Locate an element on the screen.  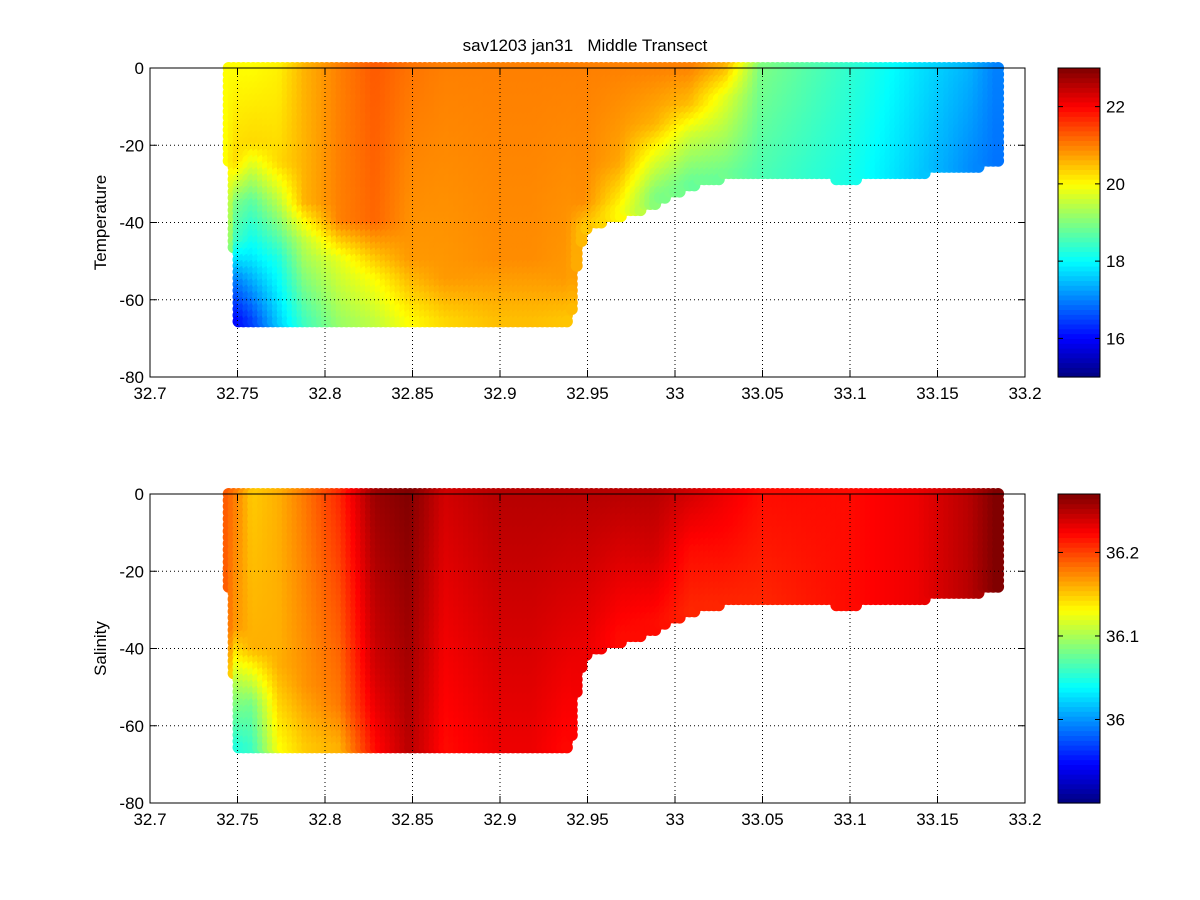
colorbar-tick-label: 20 is located at coordinates (1115, 184).